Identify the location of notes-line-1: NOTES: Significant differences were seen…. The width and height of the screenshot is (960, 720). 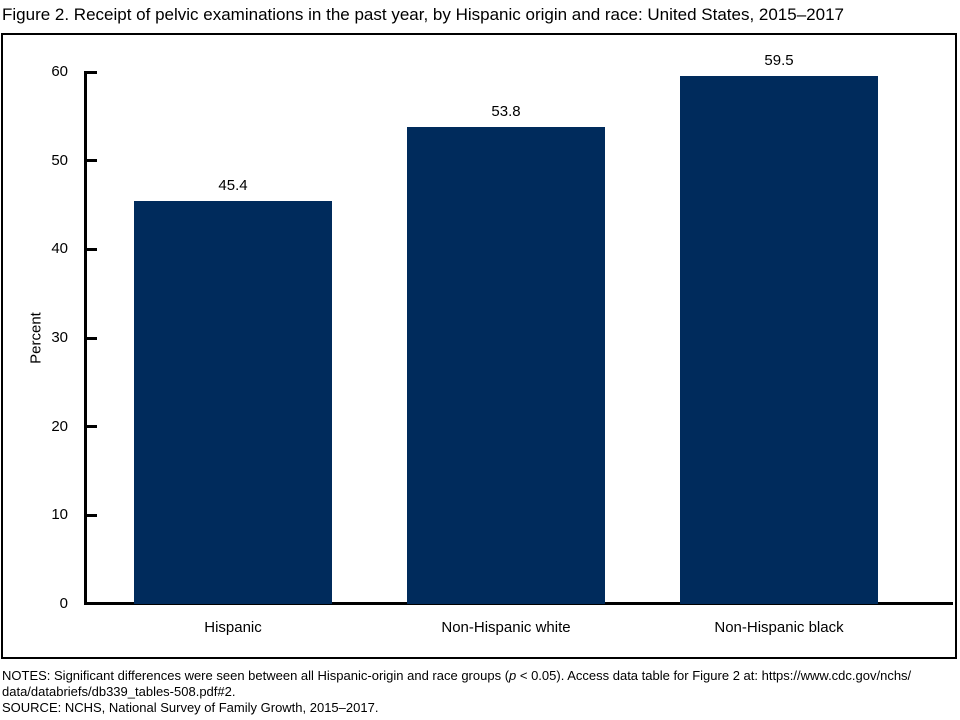
(479, 676).